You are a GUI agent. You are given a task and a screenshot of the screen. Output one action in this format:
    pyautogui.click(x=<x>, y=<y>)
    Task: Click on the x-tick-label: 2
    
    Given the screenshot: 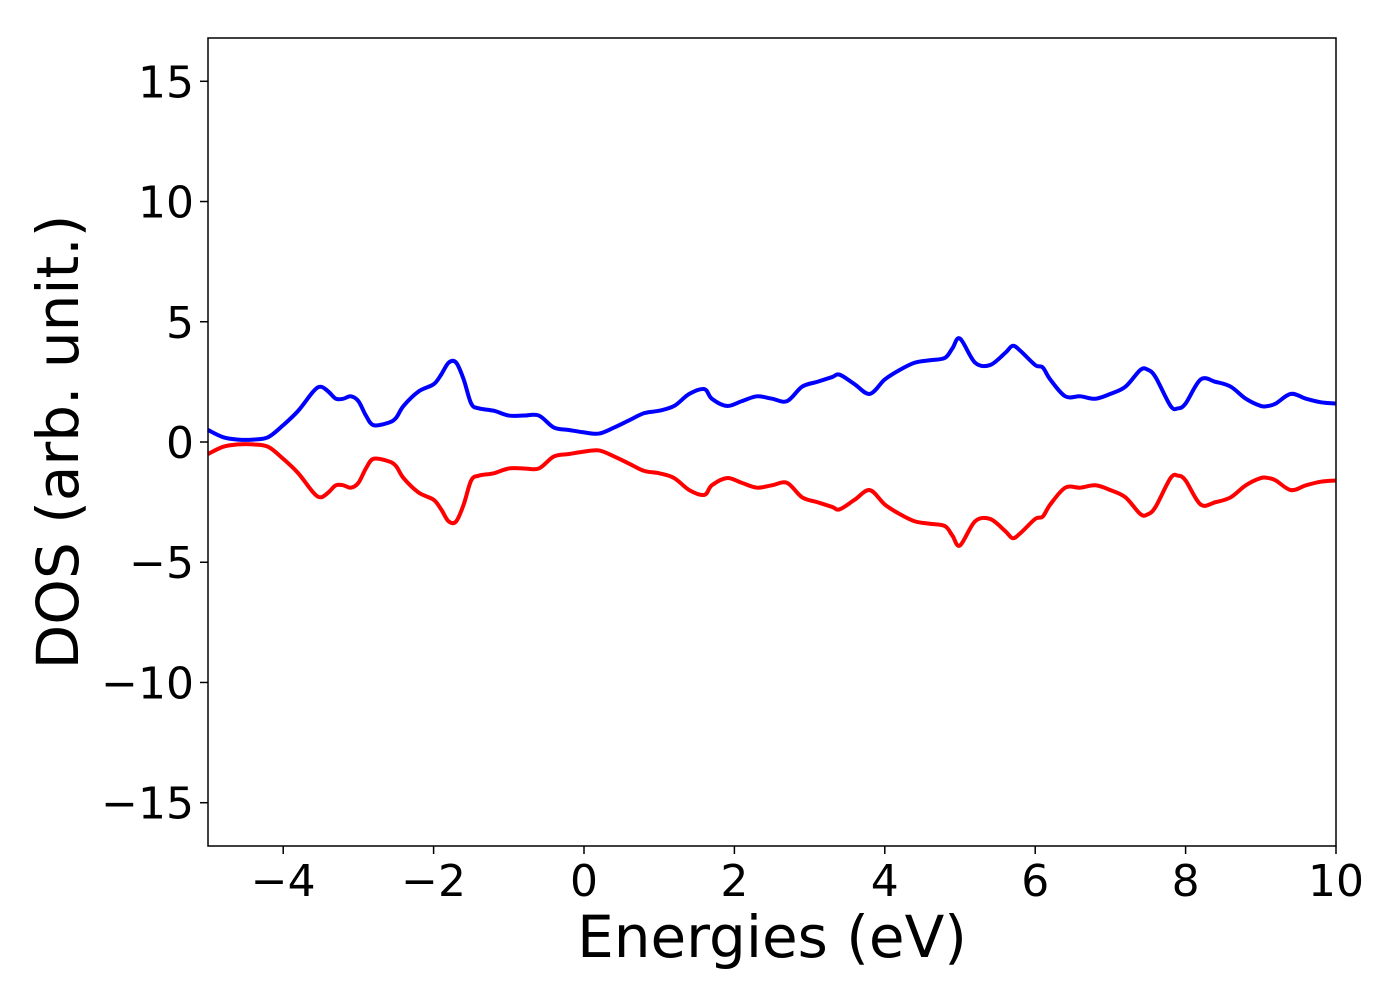 What is the action you would take?
    pyautogui.click(x=734, y=881)
    